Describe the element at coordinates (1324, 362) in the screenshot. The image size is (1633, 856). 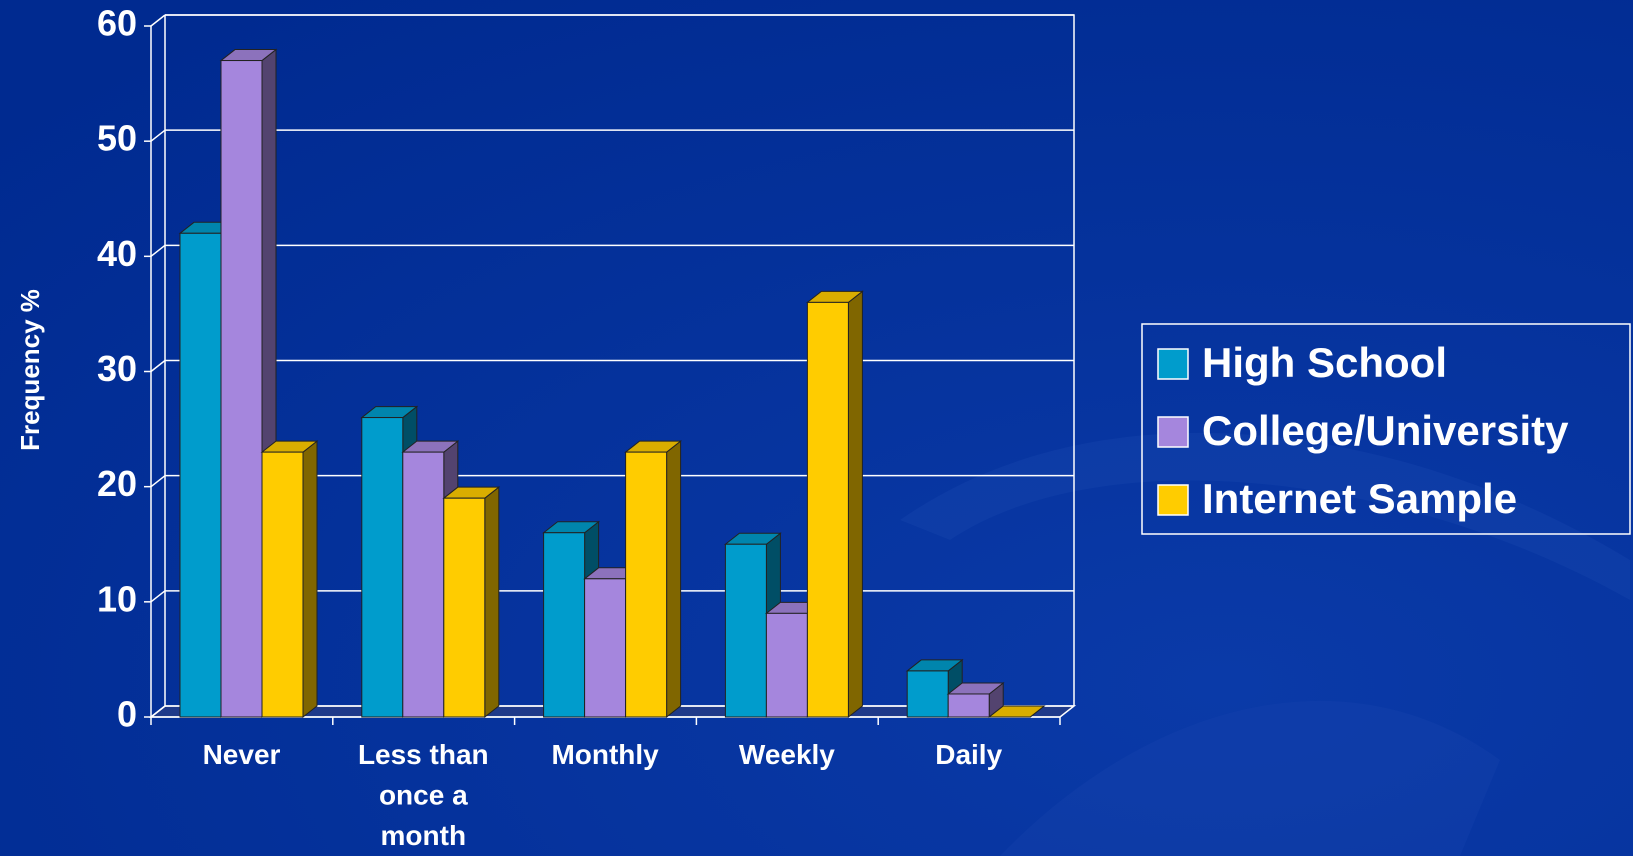
I see `legend-label: High School` at that location.